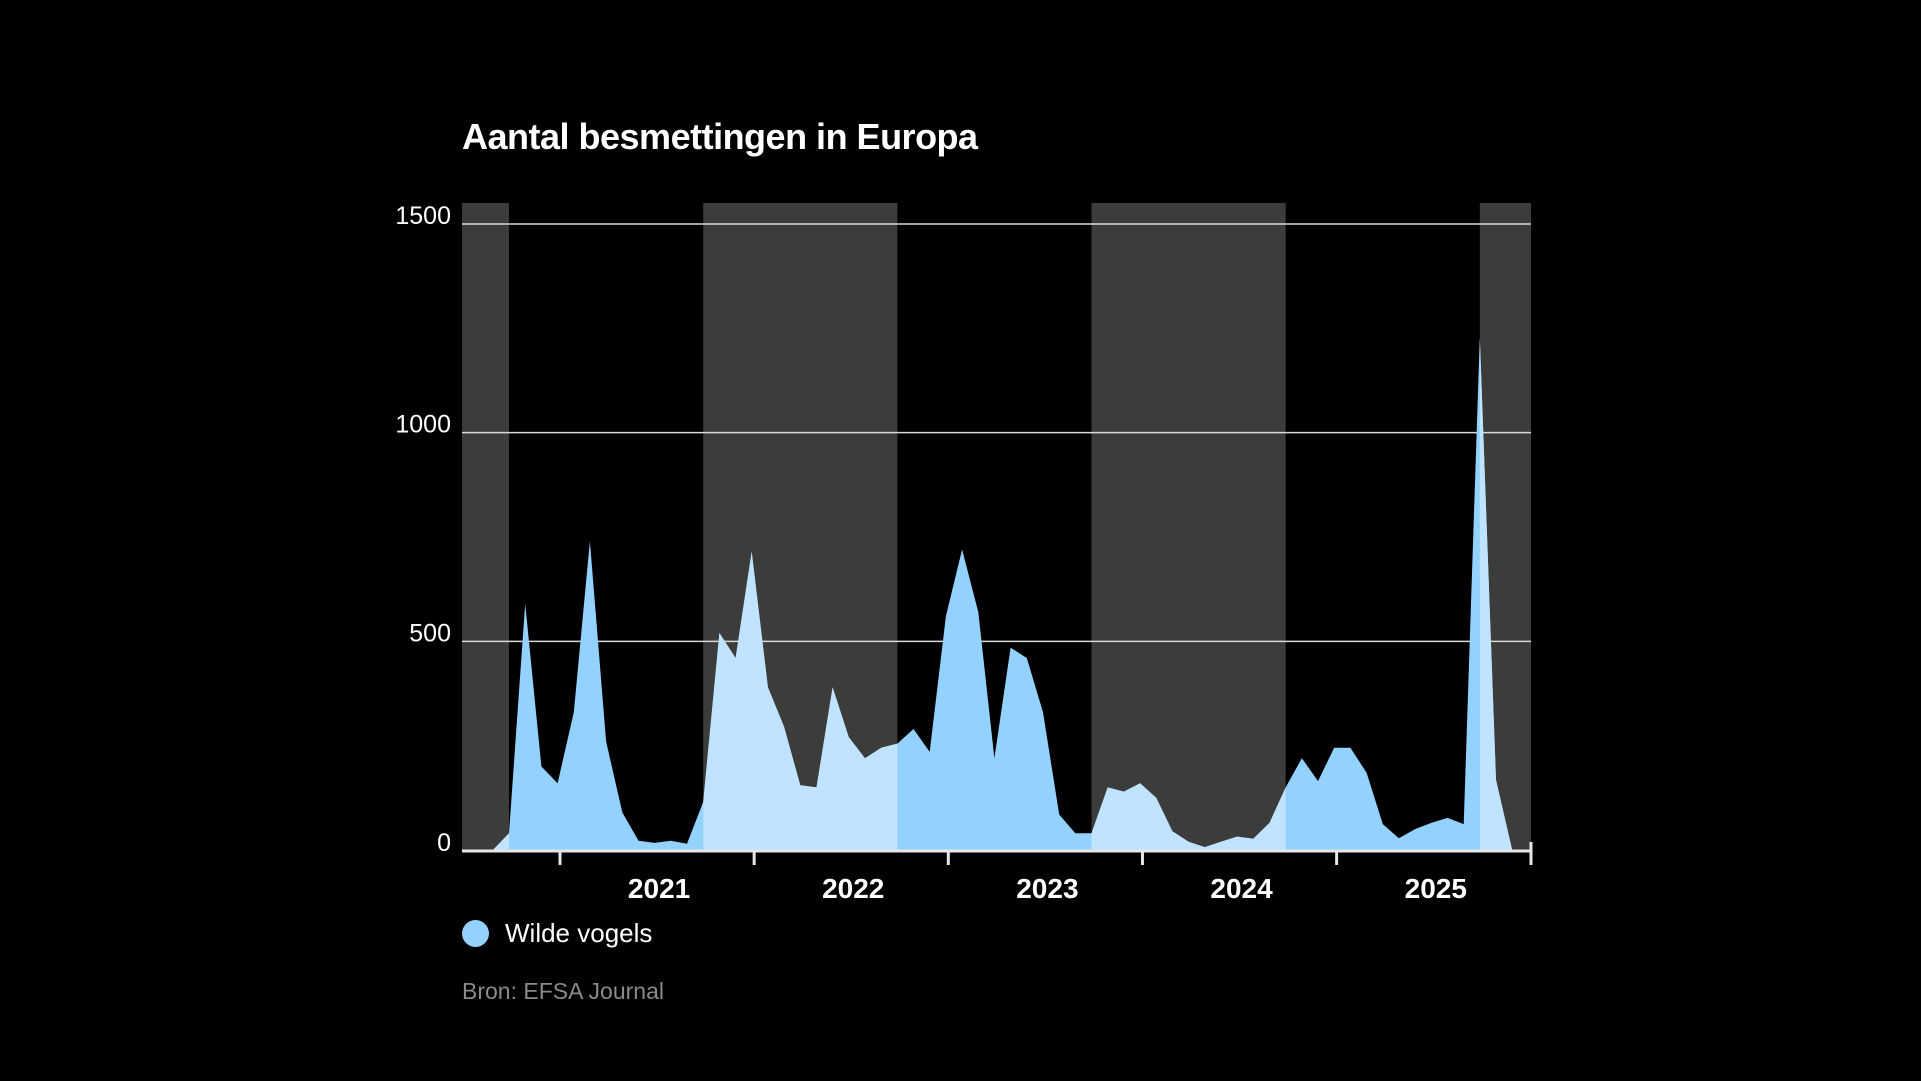 The height and width of the screenshot is (1081, 1921). I want to click on y-tick-label: 500, so click(430, 633).